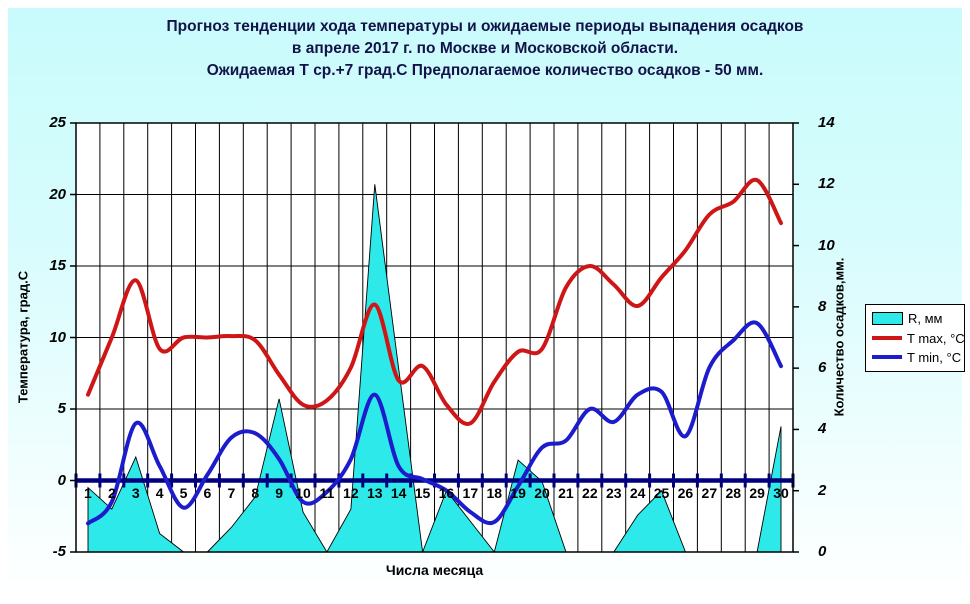  What do you see at coordinates (826, 122) in the screenshot?
I see `right-axis-tick-label: 14` at bounding box center [826, 122].